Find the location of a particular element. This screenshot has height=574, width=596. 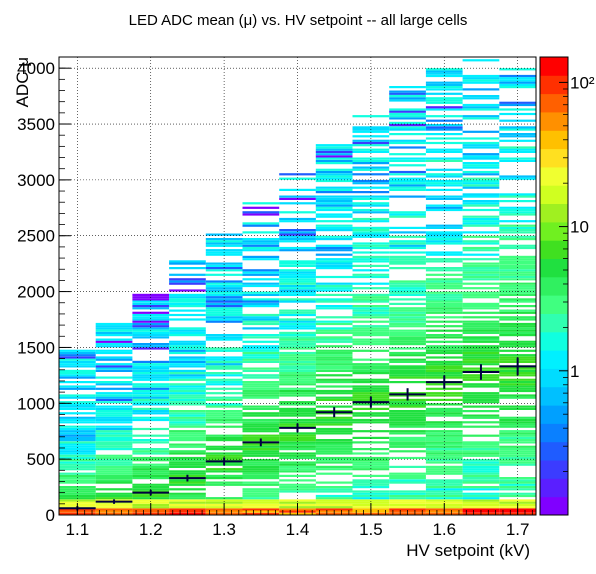

x-tick-label: 1.5 is located at coordinates (371, 529).